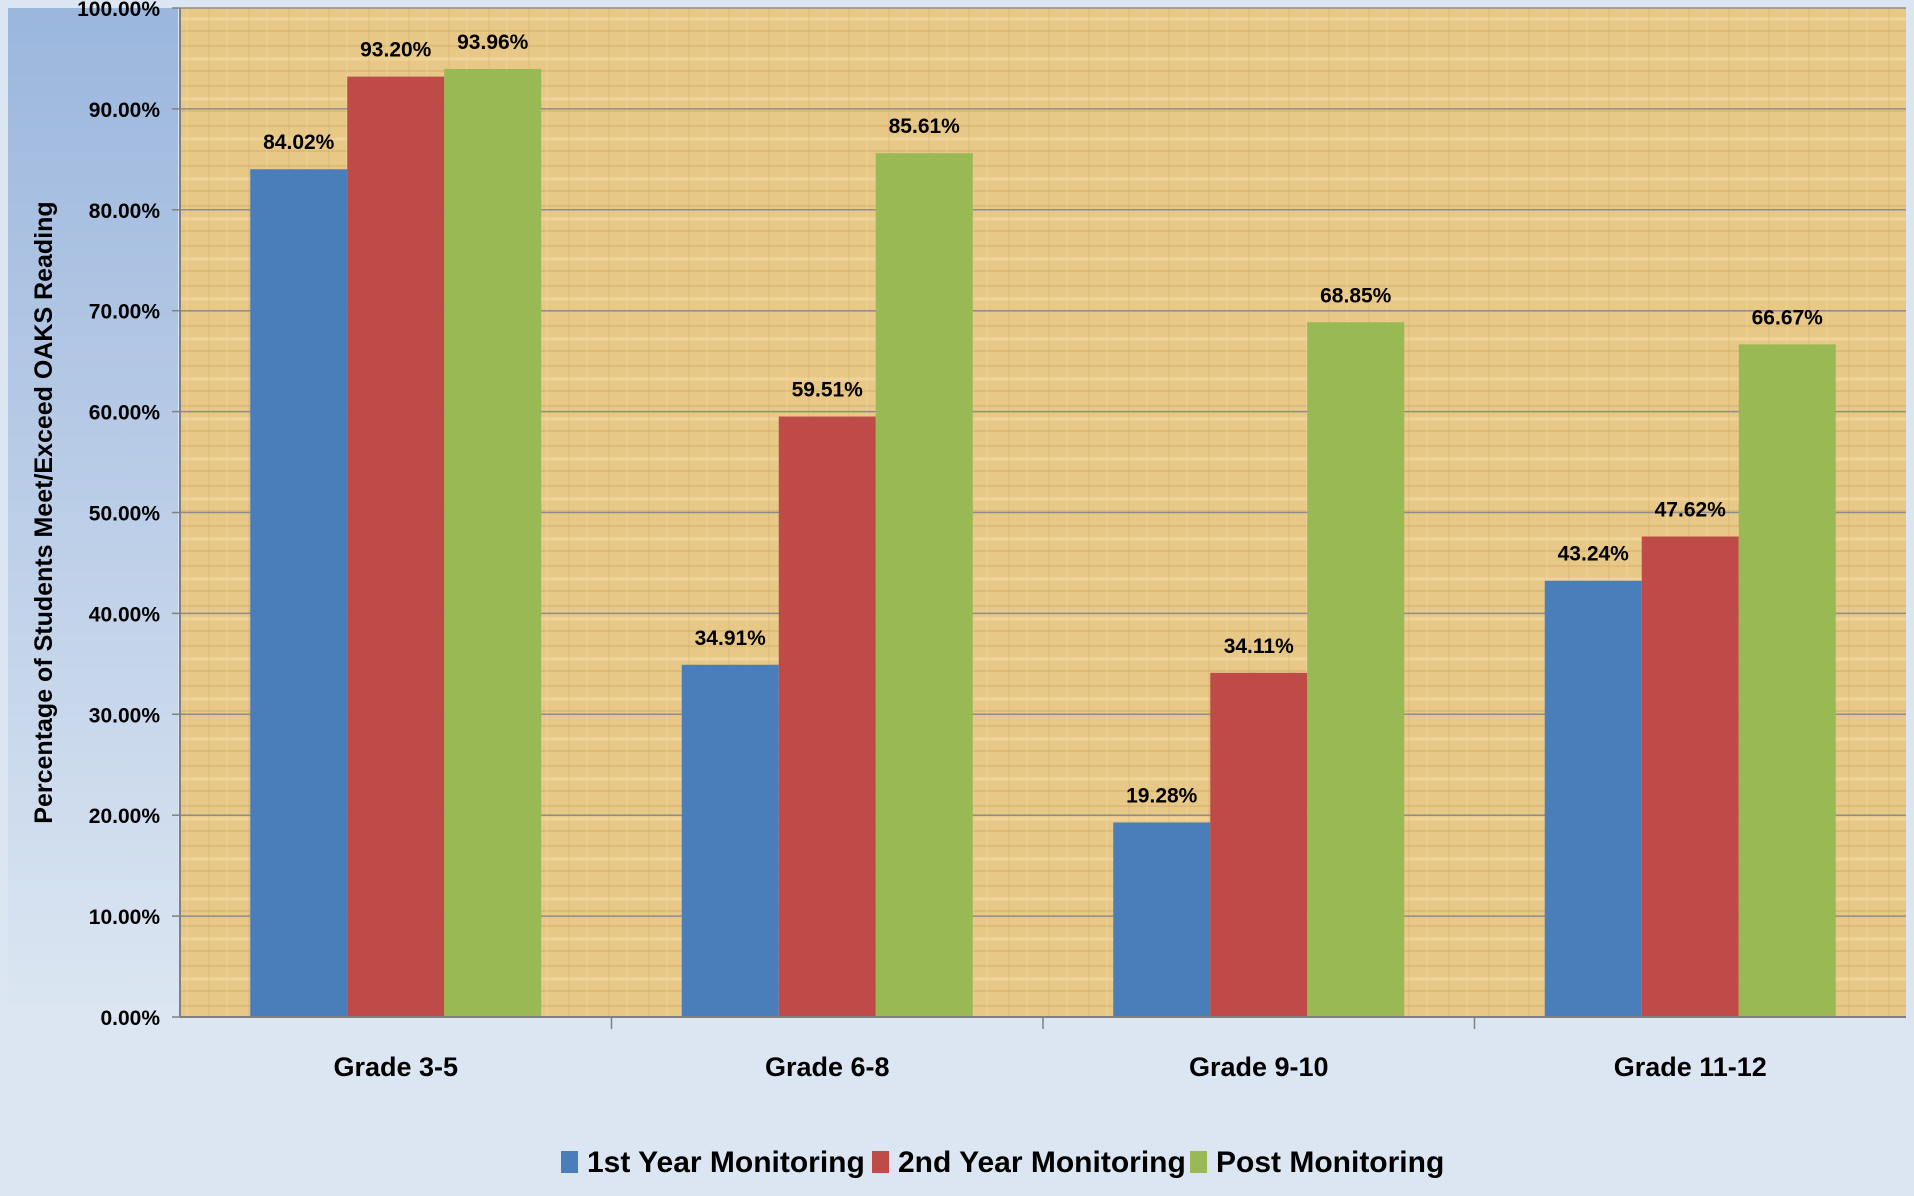 This screenshot has height=1196, width=1914. Describe the element at coordinates (125, 211) in the screenshot. I see `y-tick-label: 80.00%` at that location.